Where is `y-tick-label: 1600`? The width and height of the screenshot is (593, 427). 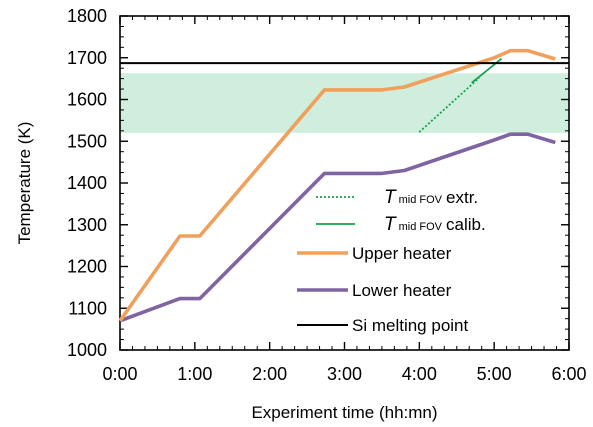 y-tick-label: 1600 is located at coordinates (87, 100).